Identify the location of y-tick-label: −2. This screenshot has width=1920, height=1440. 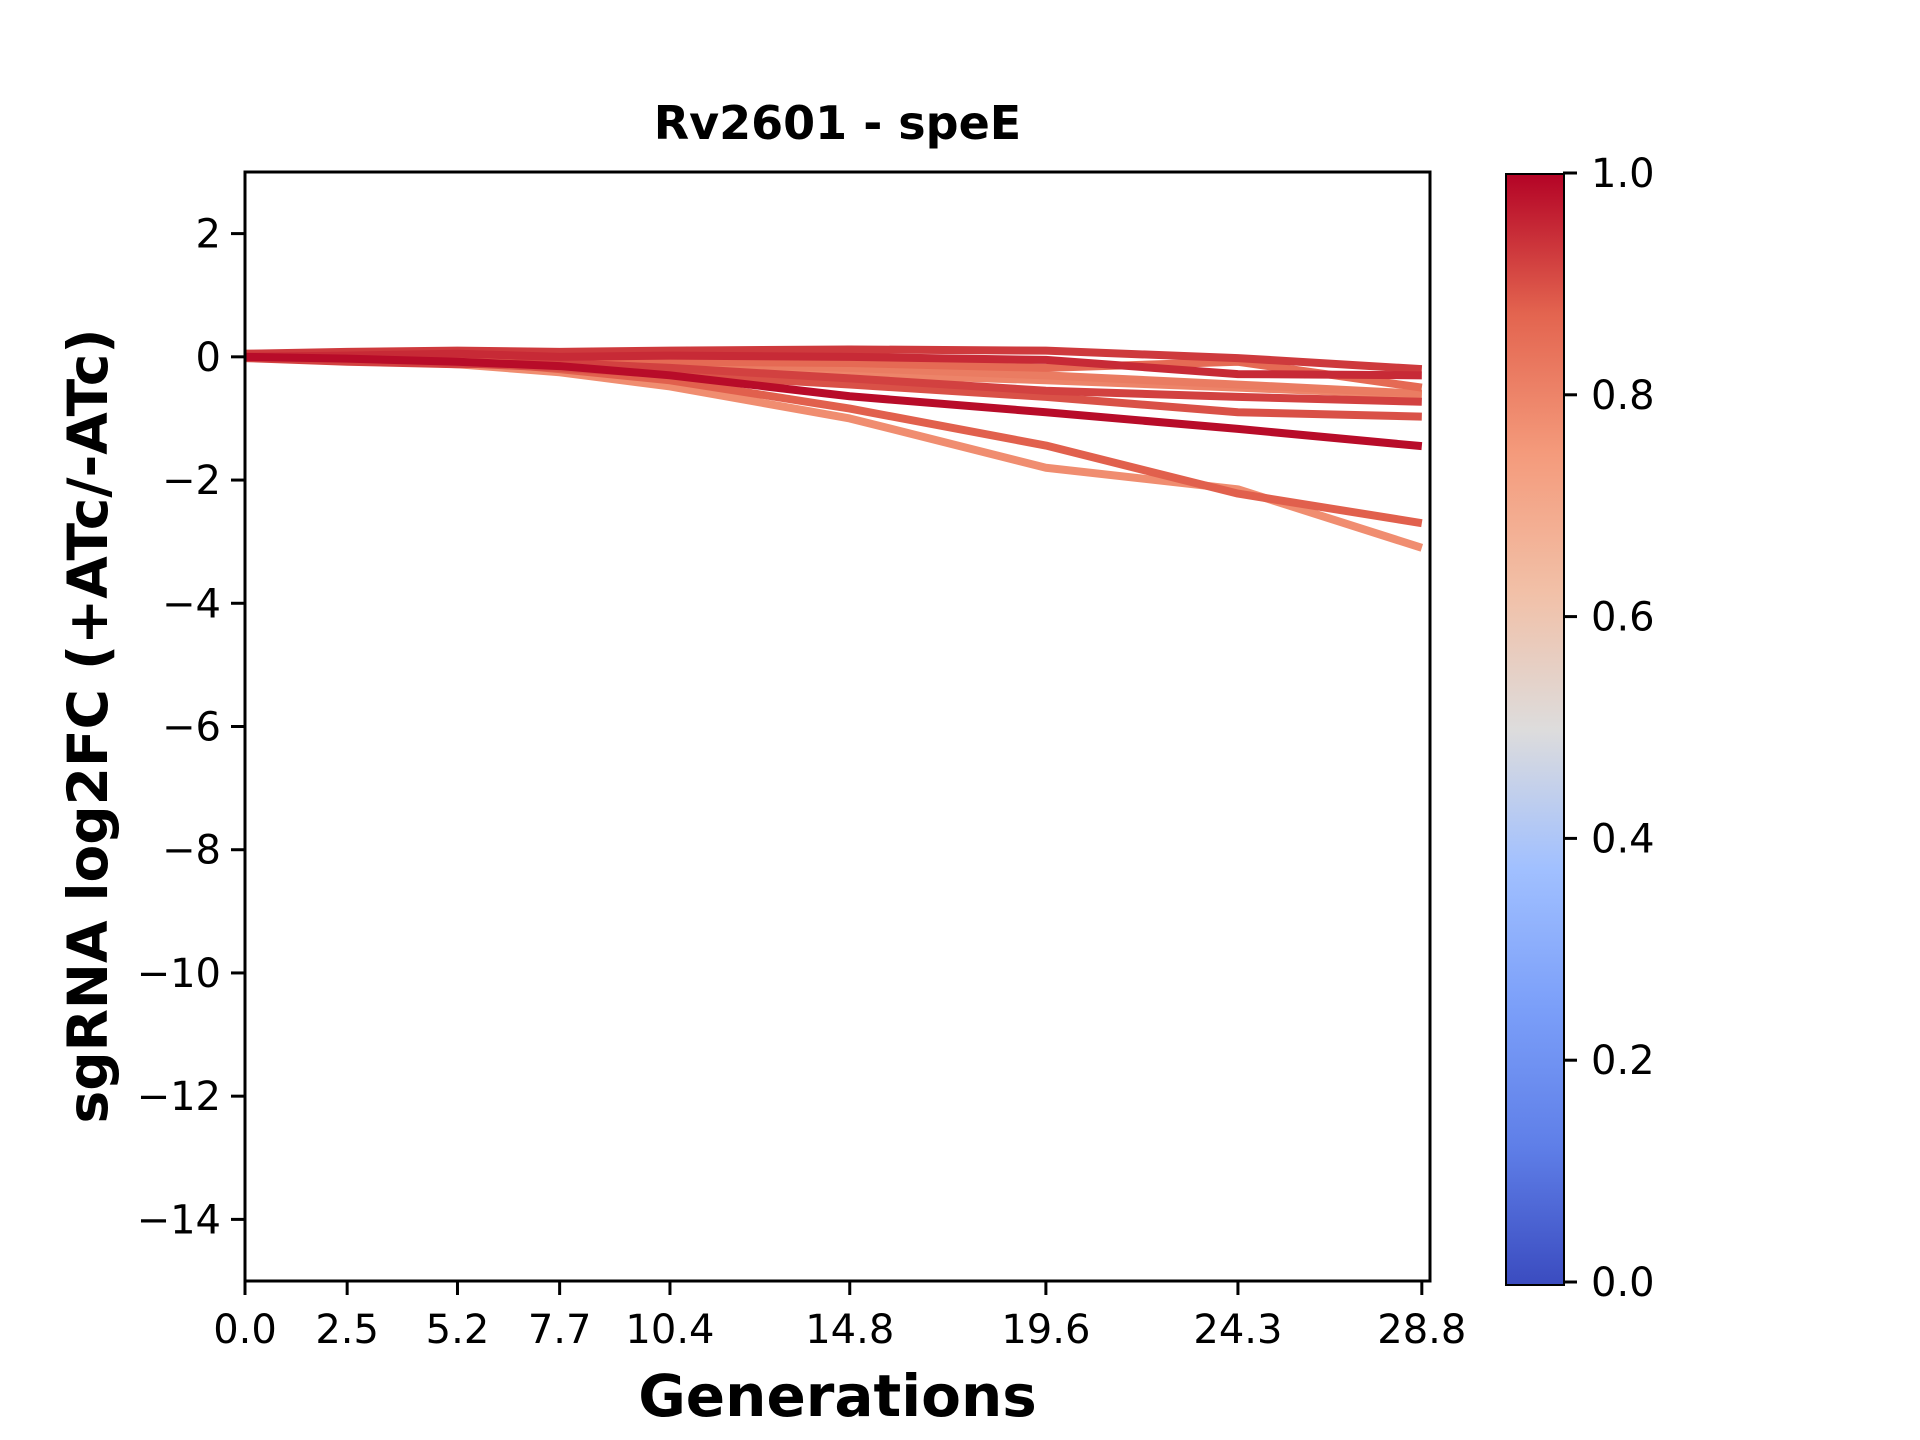
(191, 481).